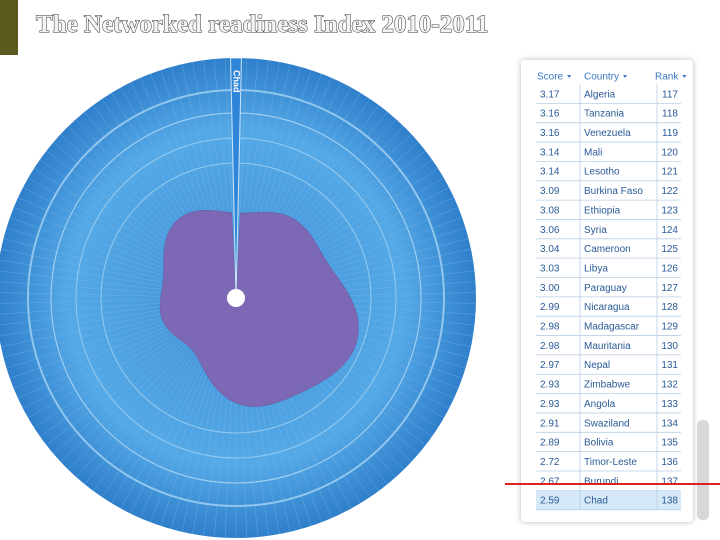  I want to click on table-cell: 3.09, so click(550, 191).